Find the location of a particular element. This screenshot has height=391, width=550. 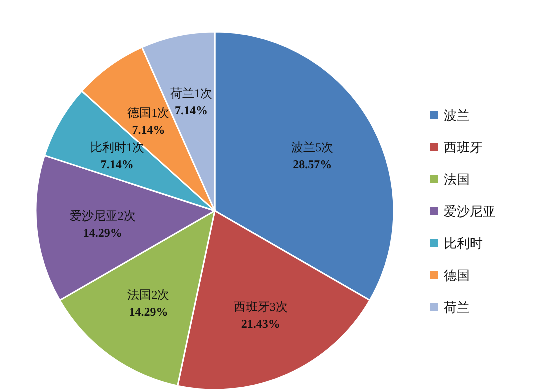

legend-label: 西班牙 is located at coordinates (463, 147).